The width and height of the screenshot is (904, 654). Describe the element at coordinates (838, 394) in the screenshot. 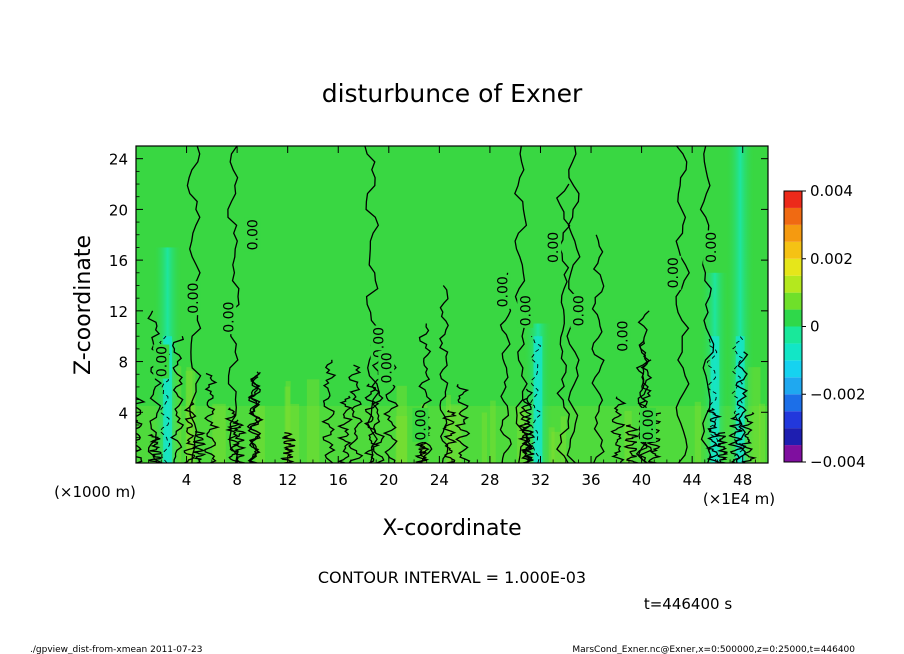

I see `colorbar-tick-label: −0.002` at that location.